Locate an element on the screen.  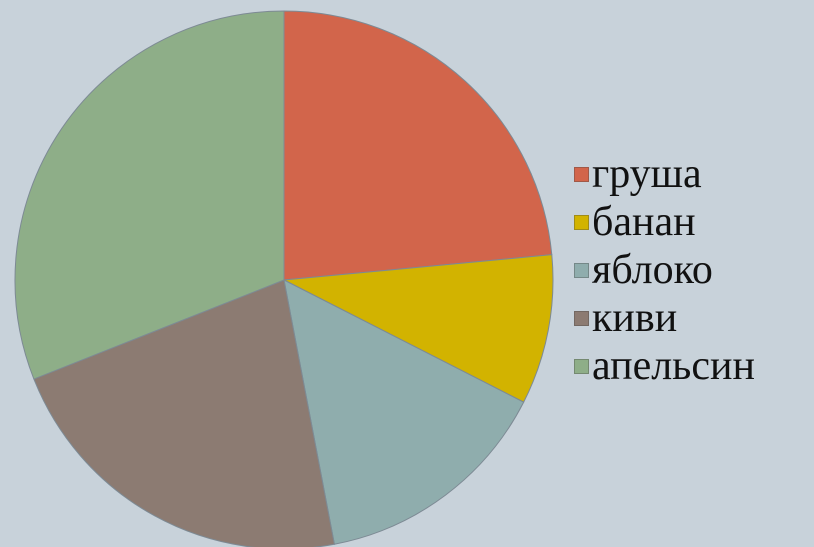
legend-item: апельсин is located at coordinates (664, 366).